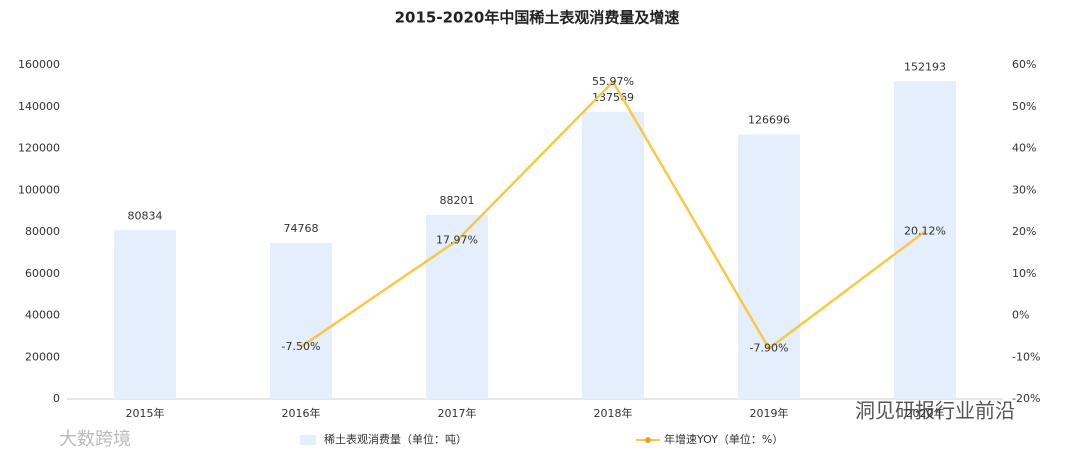  What do you see at coordinates (42, 231) in the screenshot?
I see `y-tick-label: 80000` at bounding box center [42, 231].